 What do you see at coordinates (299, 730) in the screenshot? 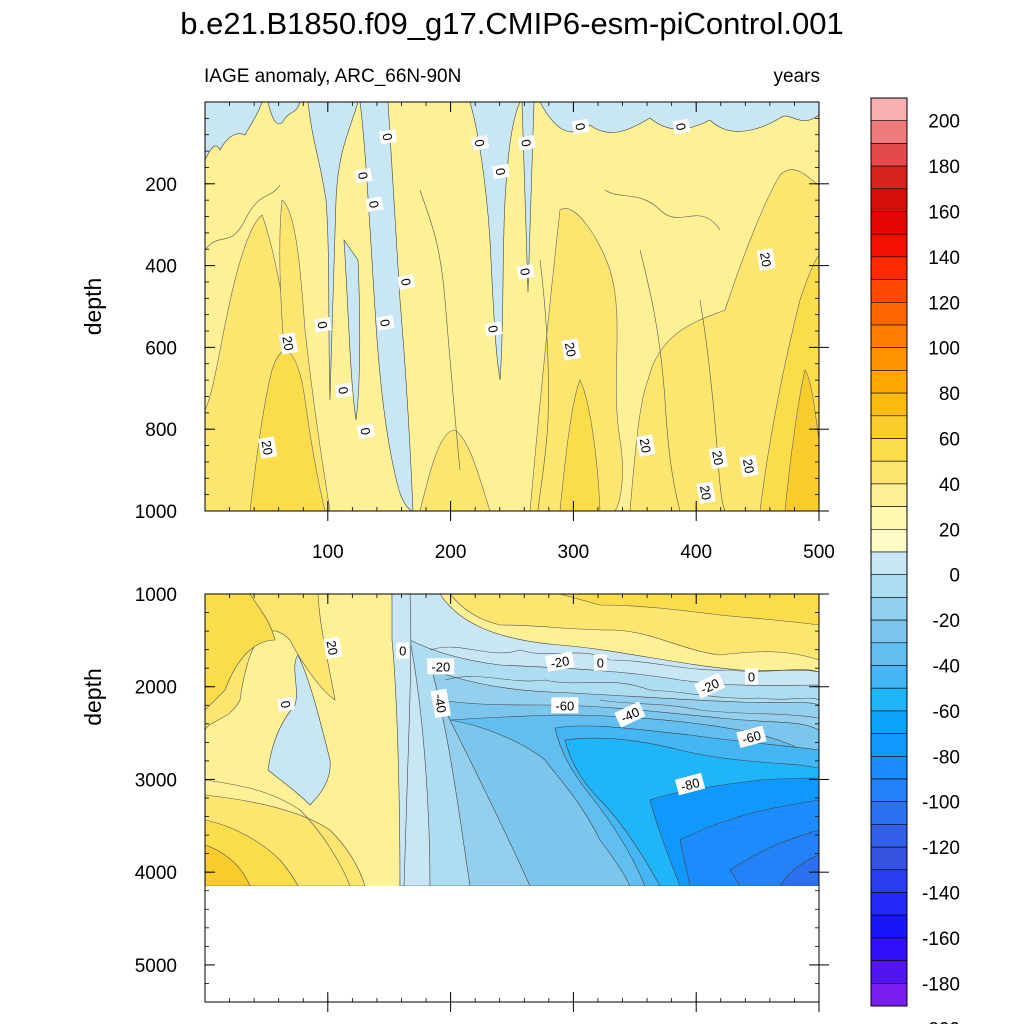
I see `lower-cold-region` at bounding box center [299, 730].